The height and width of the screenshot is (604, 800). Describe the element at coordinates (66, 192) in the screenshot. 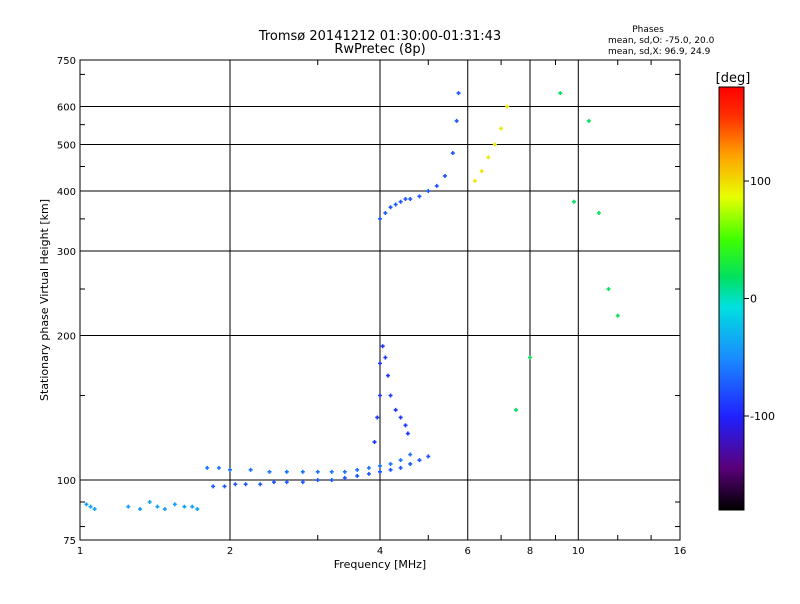

I see `y-tick-label: 400` at that location.